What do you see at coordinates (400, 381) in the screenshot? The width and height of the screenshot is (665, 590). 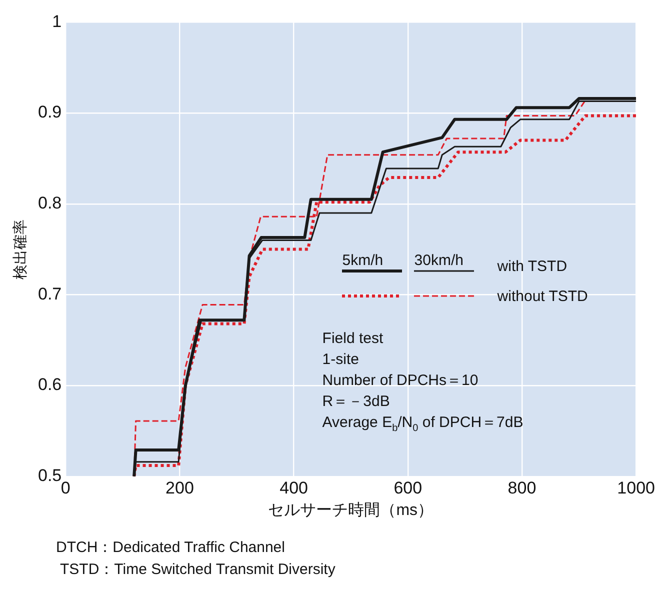 I see `annotation: Number of DPCHs＝10` at bounding box center [400, 381].